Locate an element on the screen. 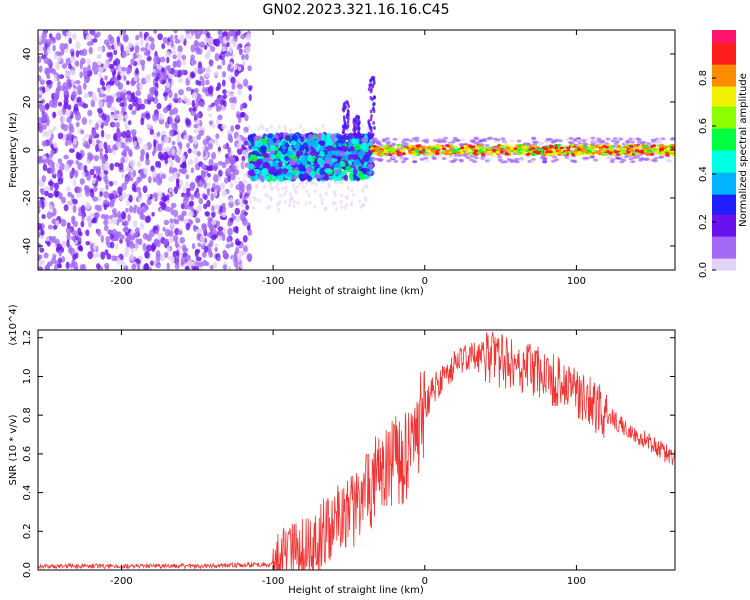  spectrogram-y-tick-label: 0 is located at coordinates (27, 150).